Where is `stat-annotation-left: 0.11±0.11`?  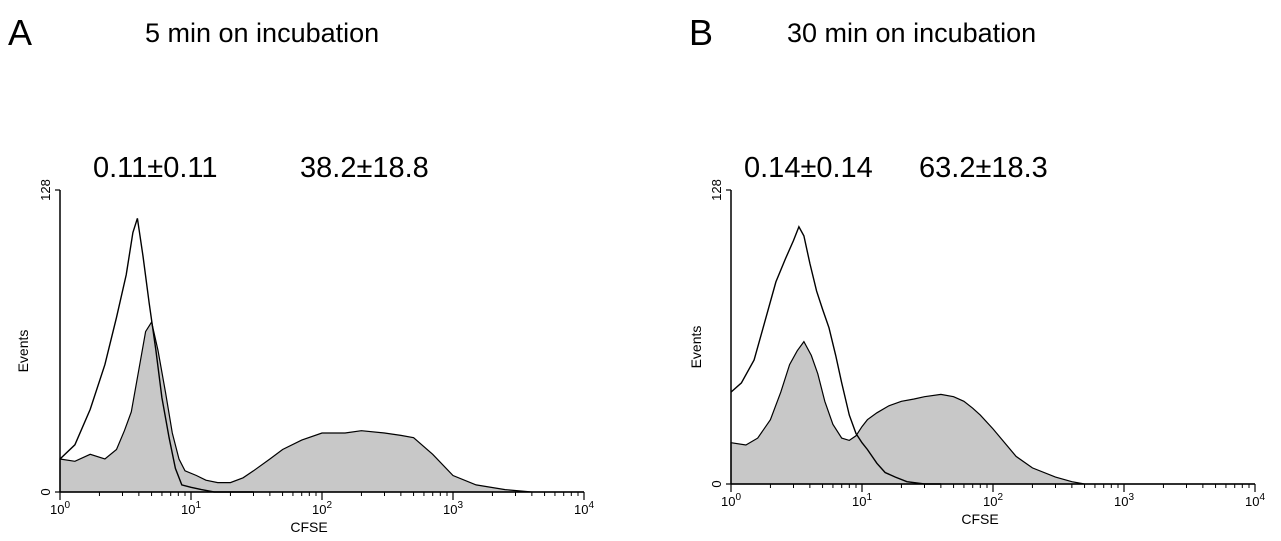 stat-annotation-left: 0.11±0.11 is located at coordinates (155, 168).